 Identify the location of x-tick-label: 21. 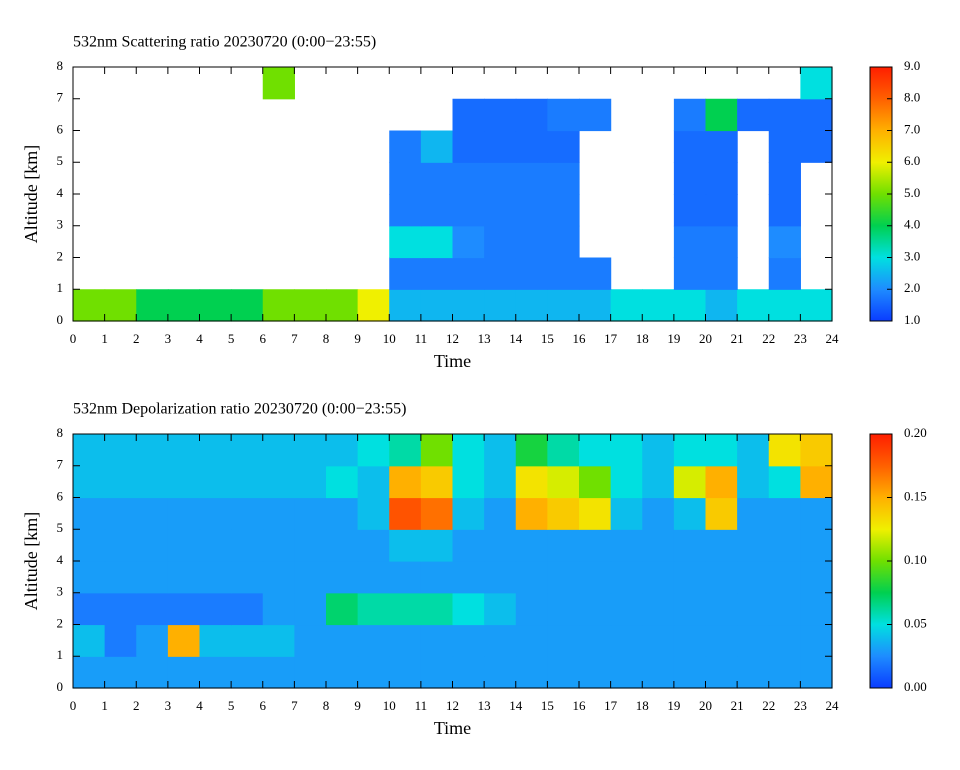
(737, 705).